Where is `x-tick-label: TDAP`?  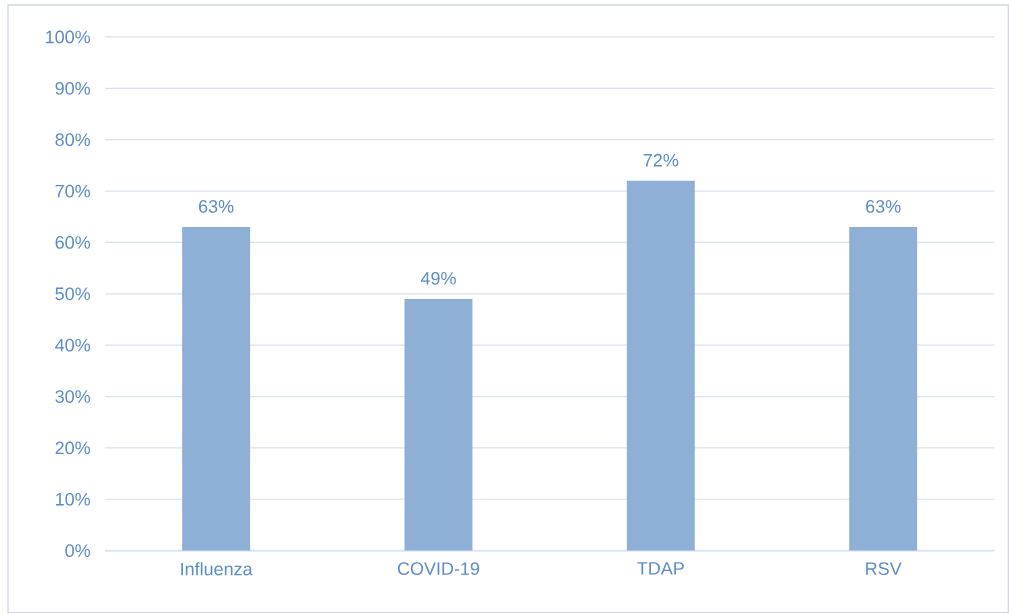
x-tick-label: TDAP is located at coordinates (660, 568).